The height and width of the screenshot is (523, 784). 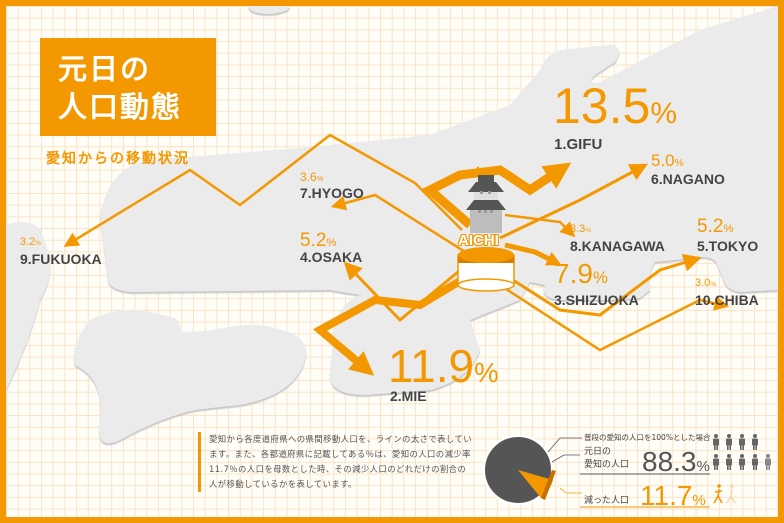 I want to click on pref-fukuoka: 9.FUKUOKA, so click(x=61, y=259).